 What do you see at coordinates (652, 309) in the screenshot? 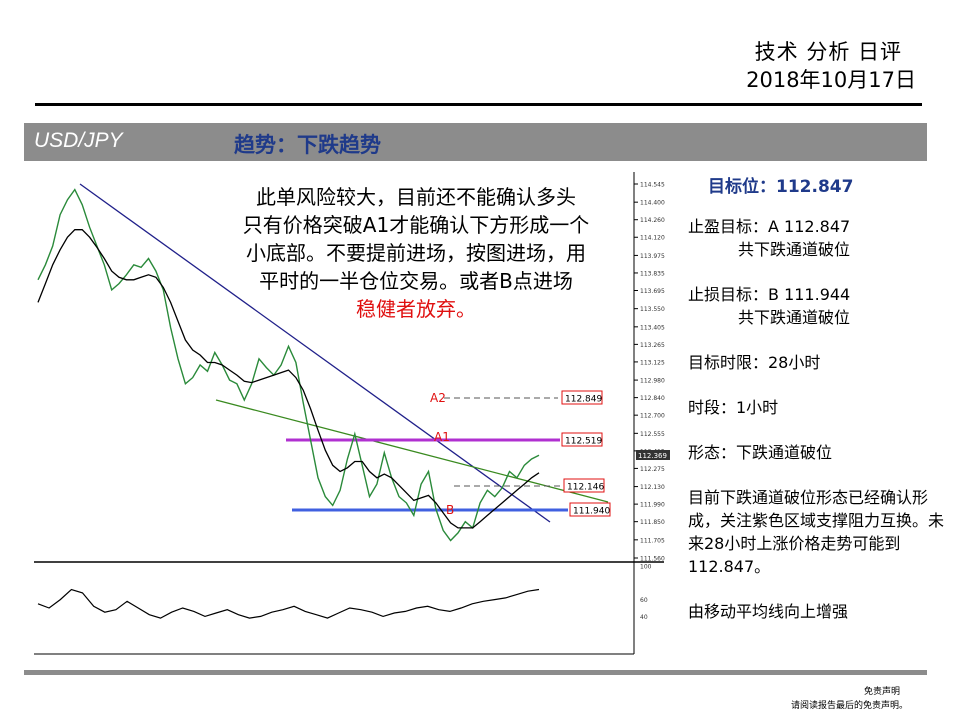
I see `y-tick-label: 113.550` at bounding box center [652, 309].